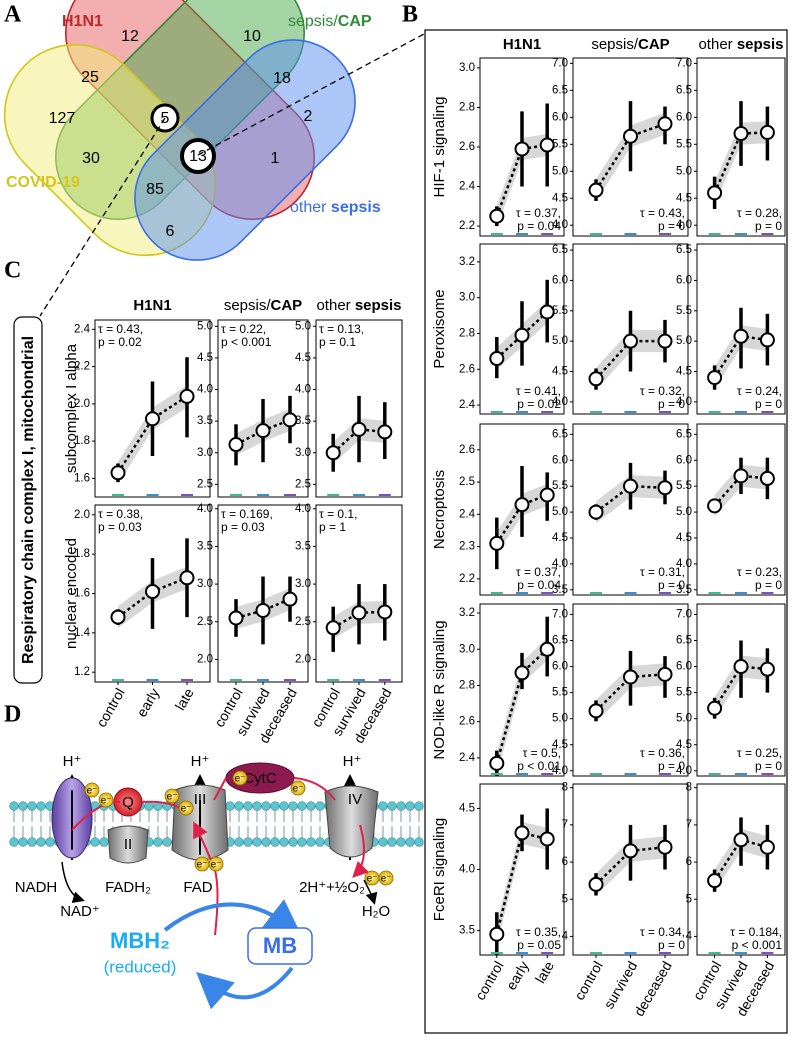 This screenshot has height=1037, width=792. I want to click on proton-label: H⁺, so click(72, 761).